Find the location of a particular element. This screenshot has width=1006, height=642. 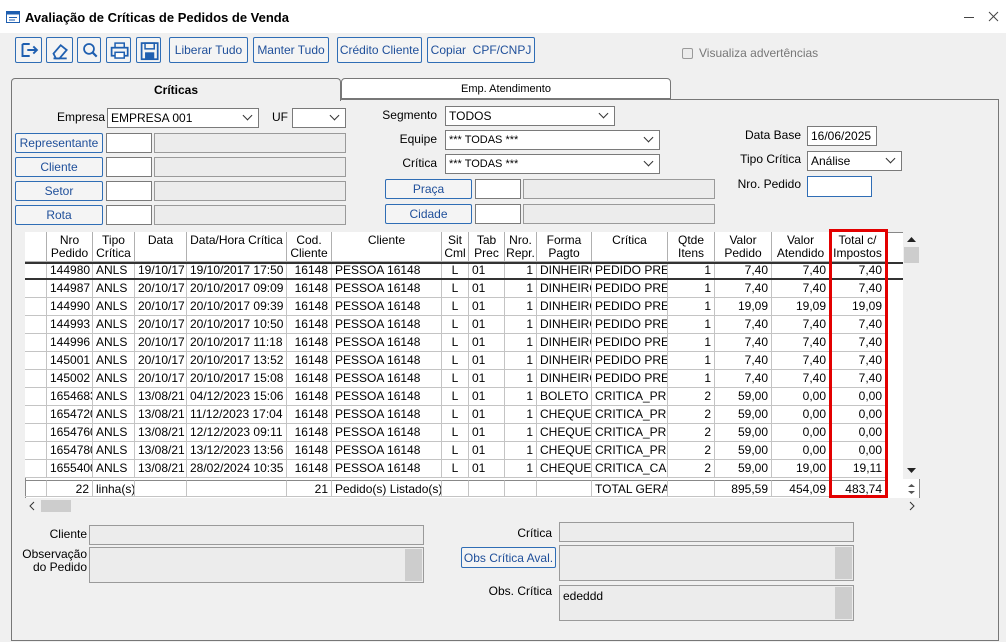

select: Análise is located at coordinates (854, 161).